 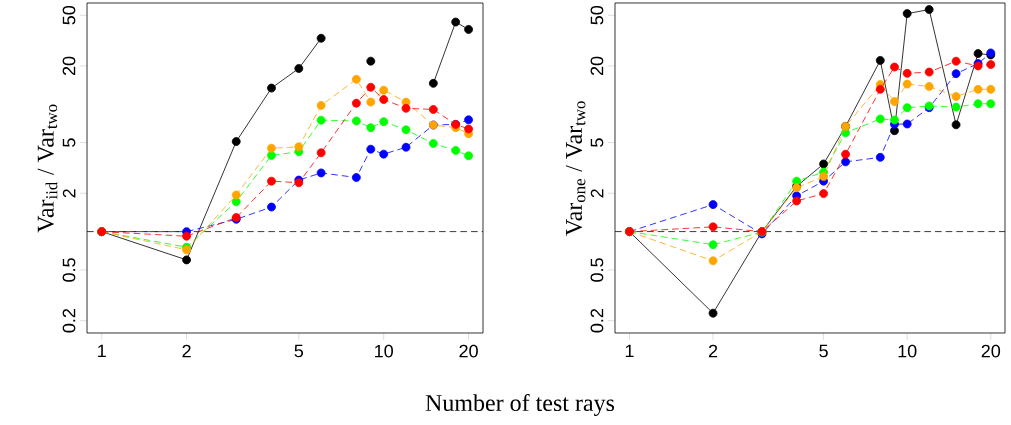 What do you see at coordinates (520, 405) in the screenshot?
I see `x-axis-title: Number of test rays` at bounding box center [520, 405].